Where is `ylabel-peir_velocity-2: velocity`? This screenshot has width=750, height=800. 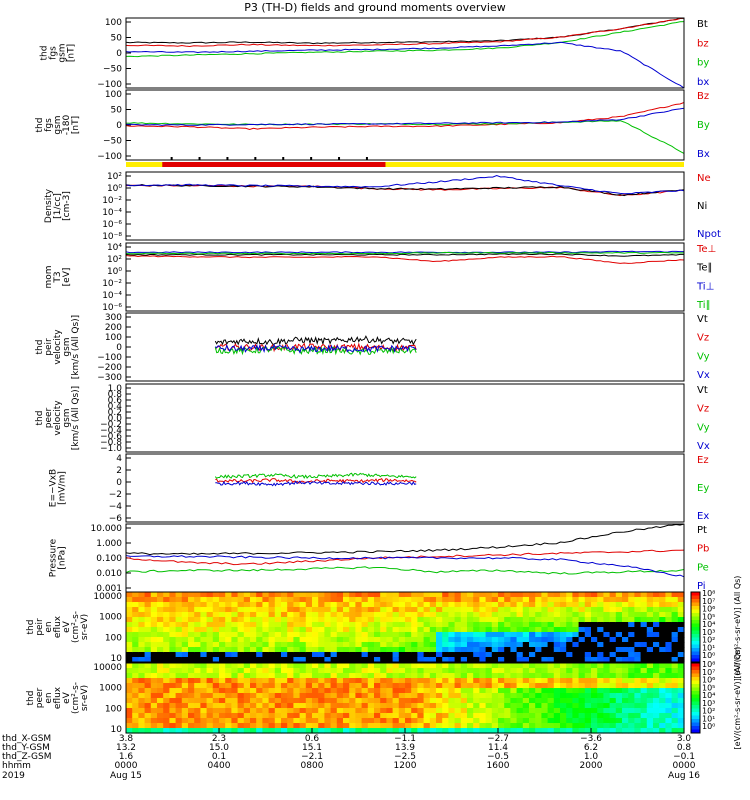 ylabel-peir_velocity-2: velocity is located at coordinates (58, 347).